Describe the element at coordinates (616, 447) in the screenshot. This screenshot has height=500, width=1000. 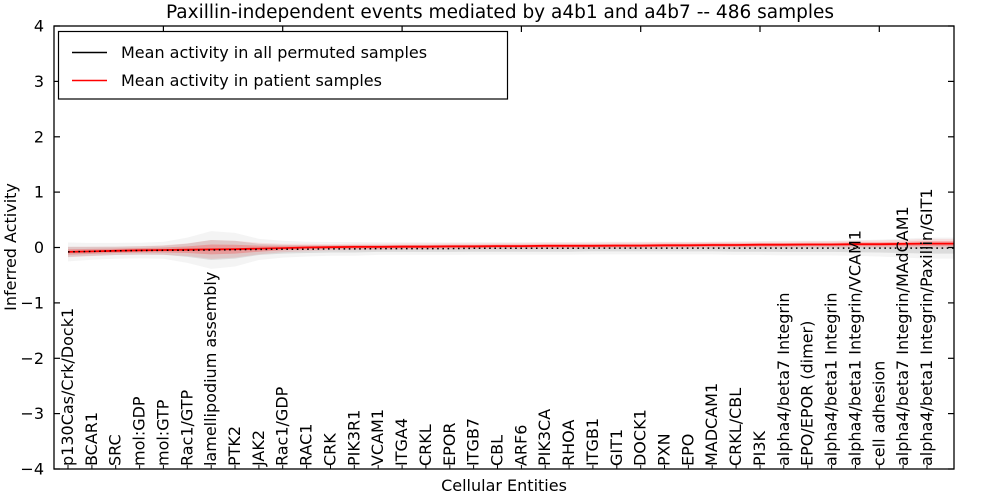
I see `x-category-label: GIT1` at that location.